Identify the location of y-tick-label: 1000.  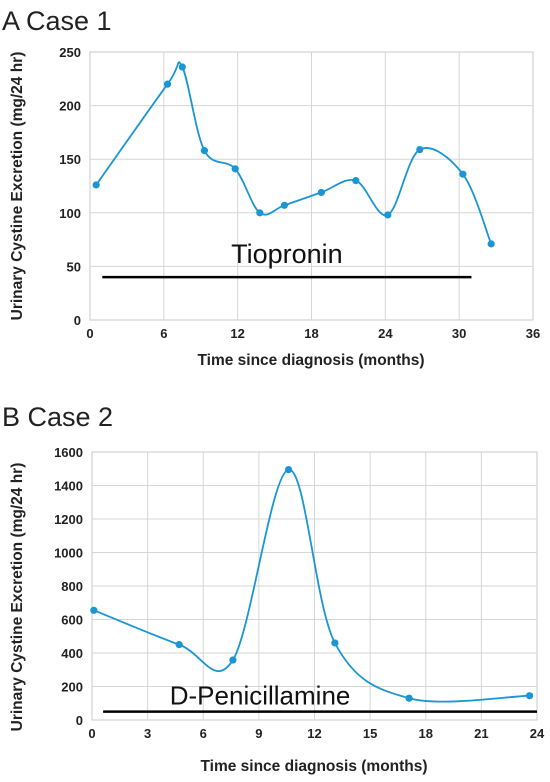
(68, 553).